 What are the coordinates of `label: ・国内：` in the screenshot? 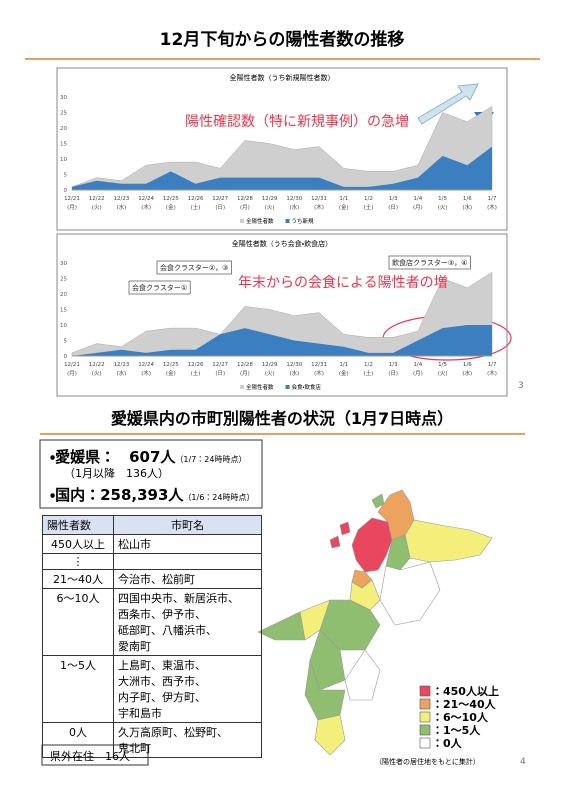 It's located at (75, 495).